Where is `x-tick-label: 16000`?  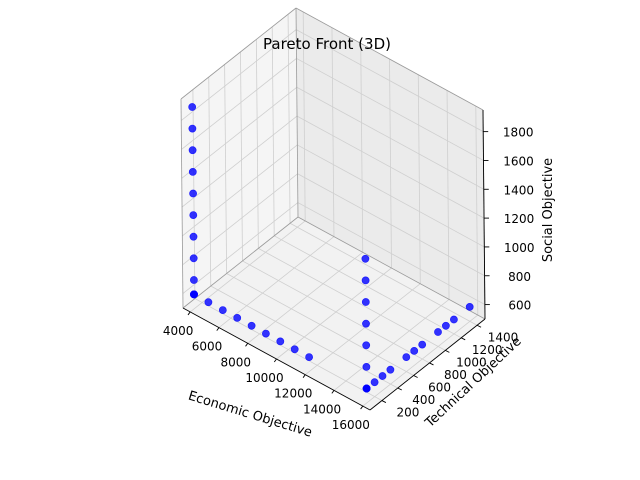
x-tick-label: 16000 is located at coordinates (351, 425).